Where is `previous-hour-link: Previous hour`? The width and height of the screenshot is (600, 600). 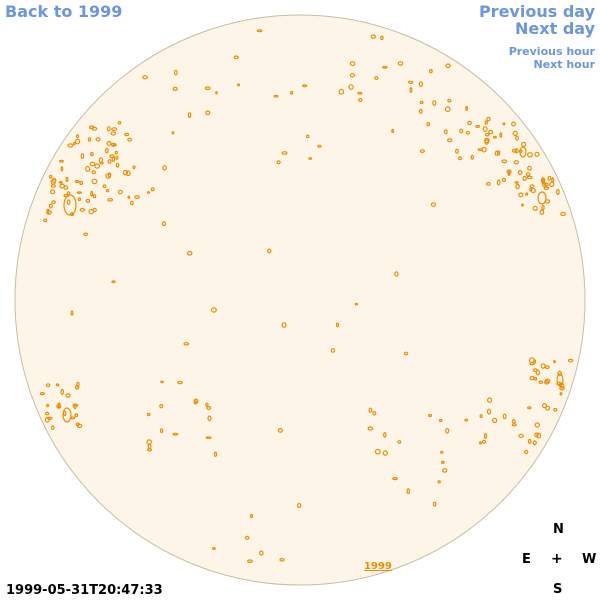
previous-hour-link: Previous hour is located at coordinates (551, 51).